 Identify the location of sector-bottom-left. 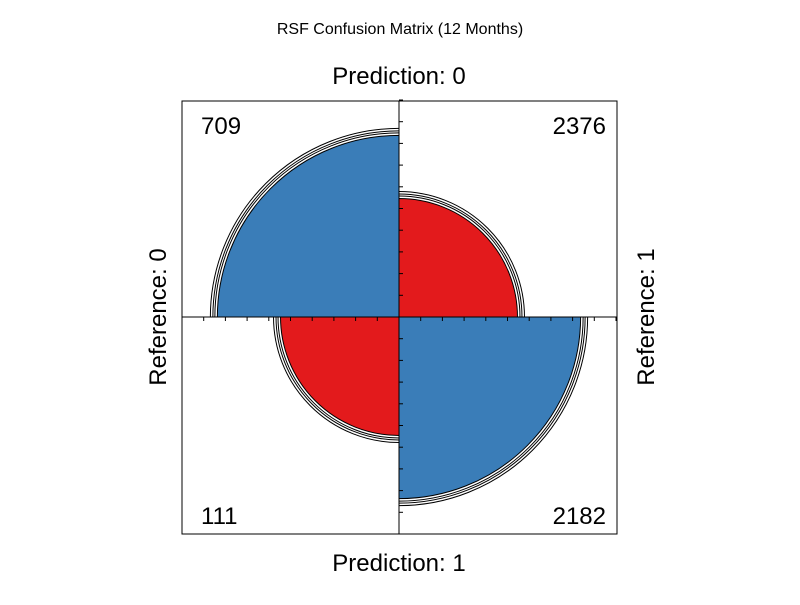
(340, 376).